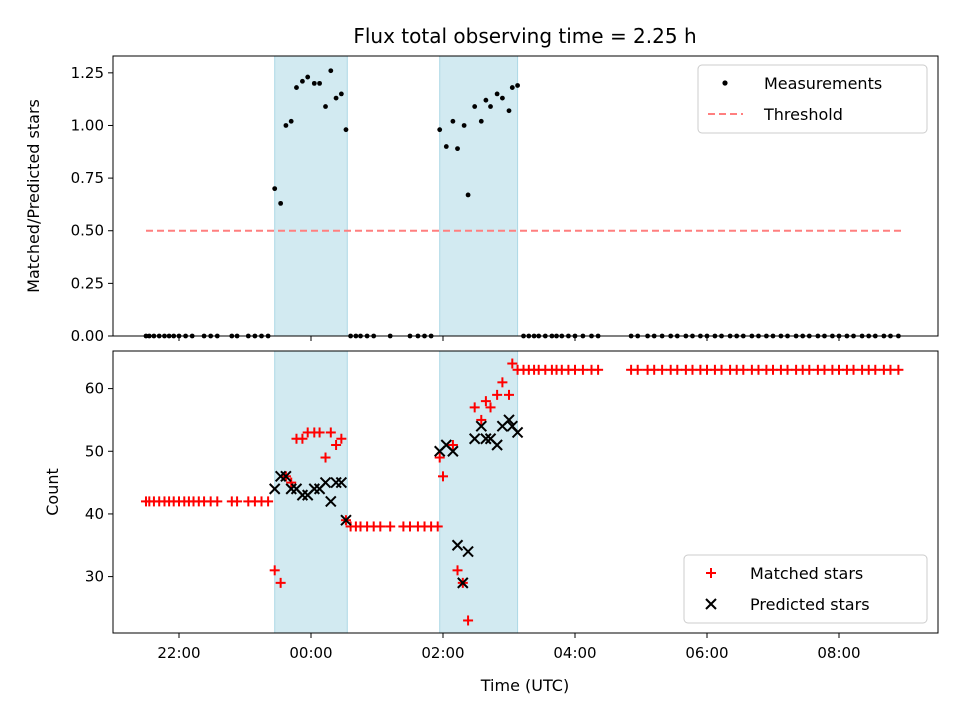 The image size is (960, 720). Describe the element at coordinates (803, 114) in the screenshot. I see `legend-label: Threshold` at that location.